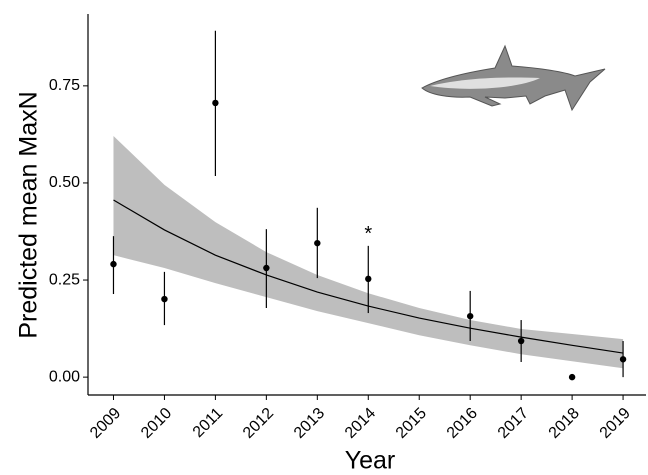  Describe the element at coordinates (156, 423) in the screenshot. I see `x-tick-label: 2010` at that location.